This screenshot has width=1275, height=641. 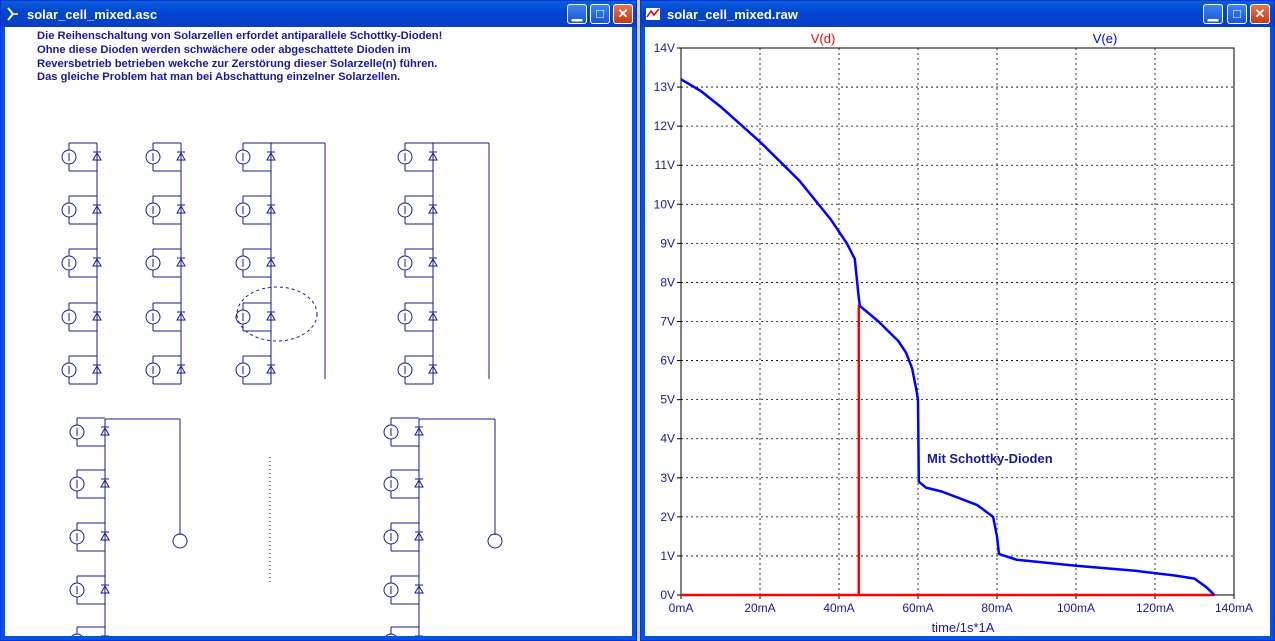 What do you see at coordinates (92, 14) in the screenshot?
I see `schematic-window-title: solar_cell_mixed.asc` at bounding box center [92, 14].